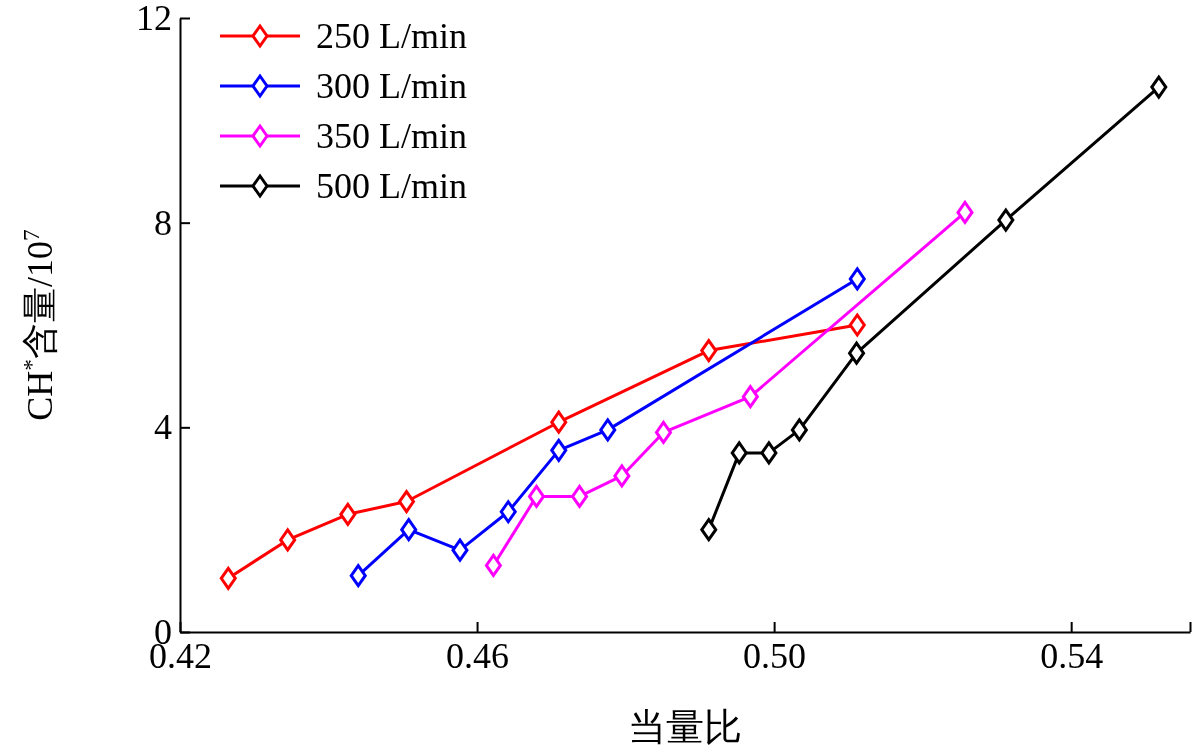 The image size is (1200, 754). I want to click on x-tick-label: 0.54, so click(1072, 655).